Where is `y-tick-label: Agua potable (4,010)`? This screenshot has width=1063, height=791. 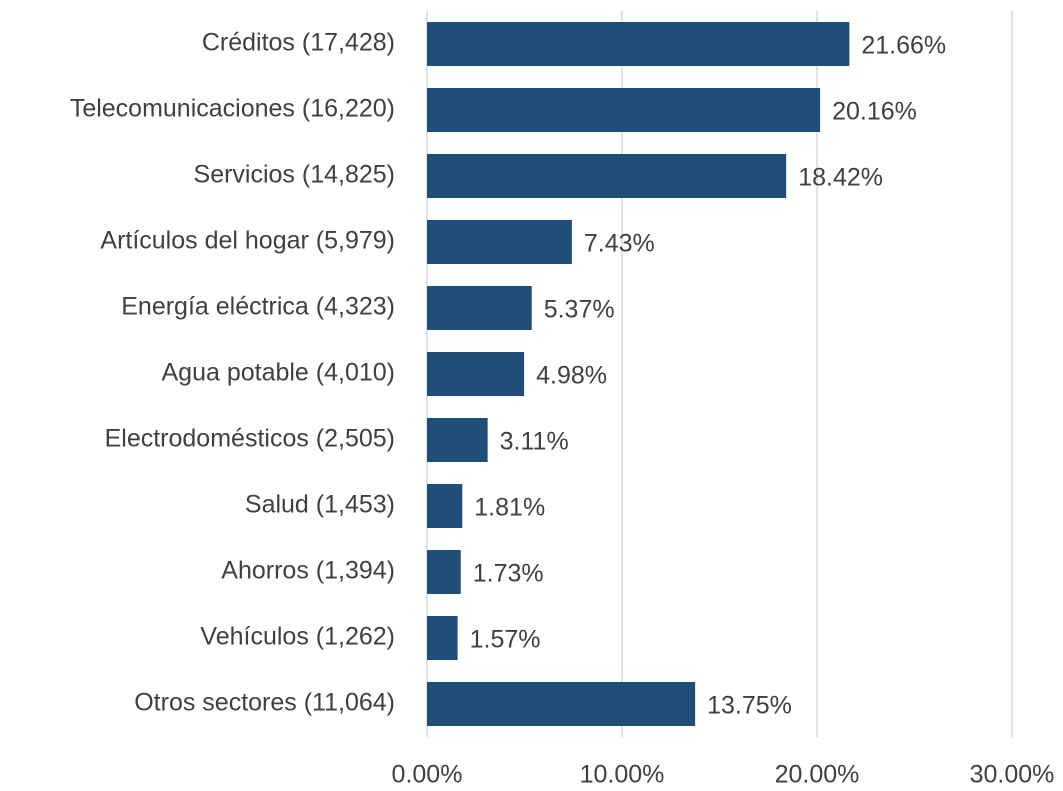 y-tick-label: Agua potable (4,010) is located at coordinates (278, 373).